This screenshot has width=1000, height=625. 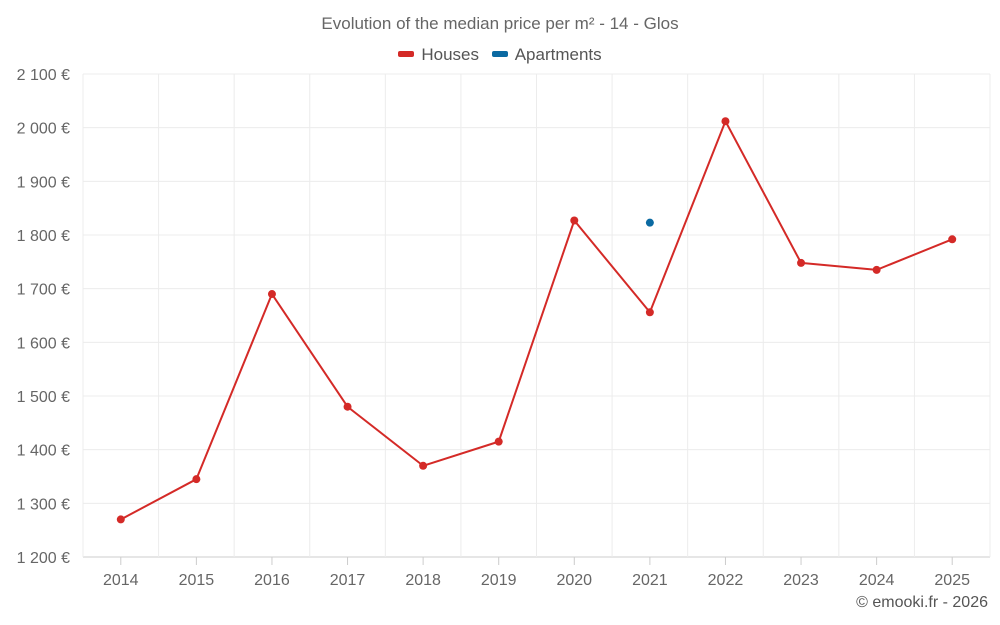 What do you see at coordinates (498, 441) in the screenshot?
I see `data-point-houses-2019` at bounding box center [498, 441].